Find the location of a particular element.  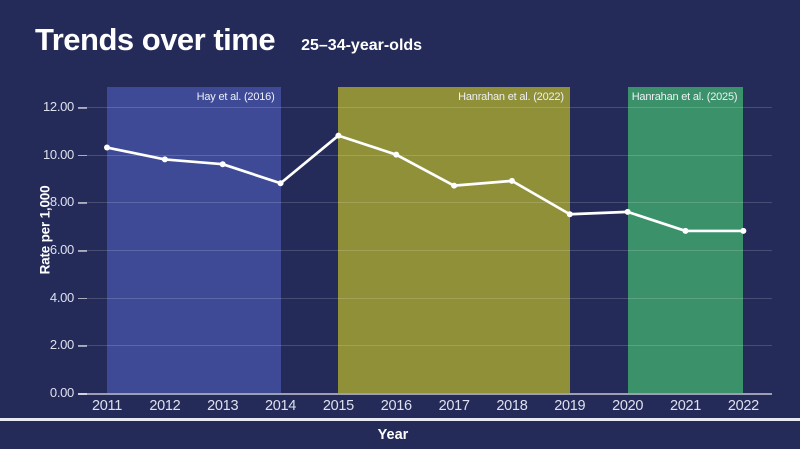

x-tick-label: 2015 is located at coordinates (338, 406).